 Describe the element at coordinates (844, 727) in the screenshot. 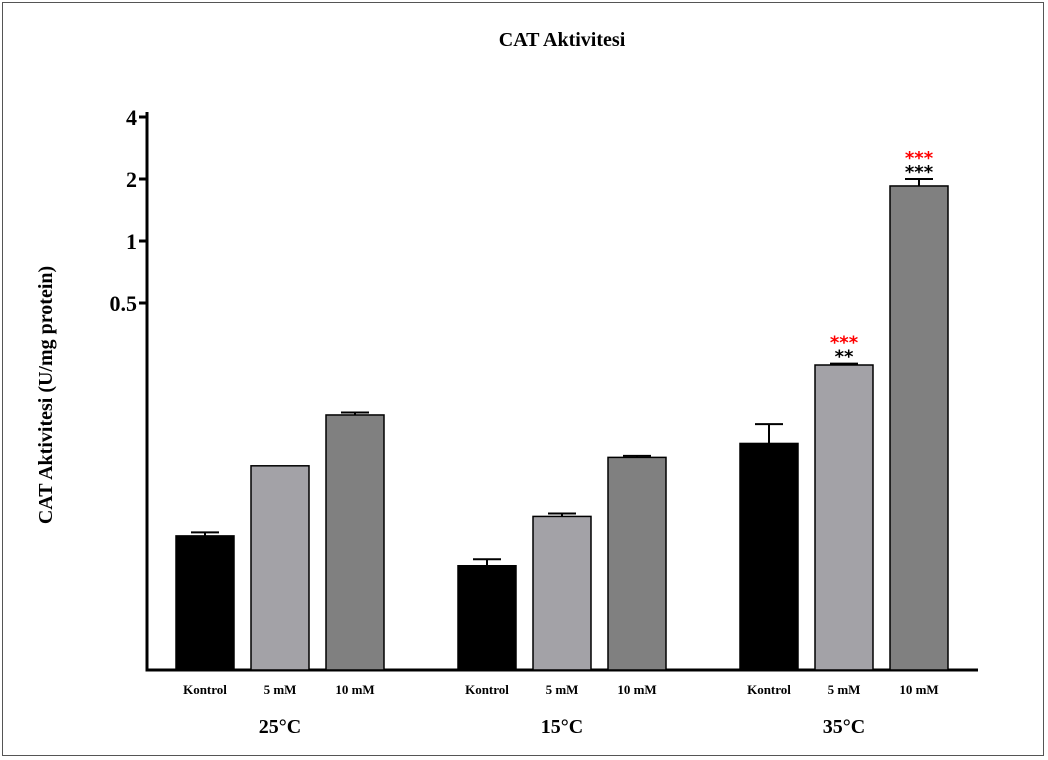

I see `group-label: 35°C` at that location.